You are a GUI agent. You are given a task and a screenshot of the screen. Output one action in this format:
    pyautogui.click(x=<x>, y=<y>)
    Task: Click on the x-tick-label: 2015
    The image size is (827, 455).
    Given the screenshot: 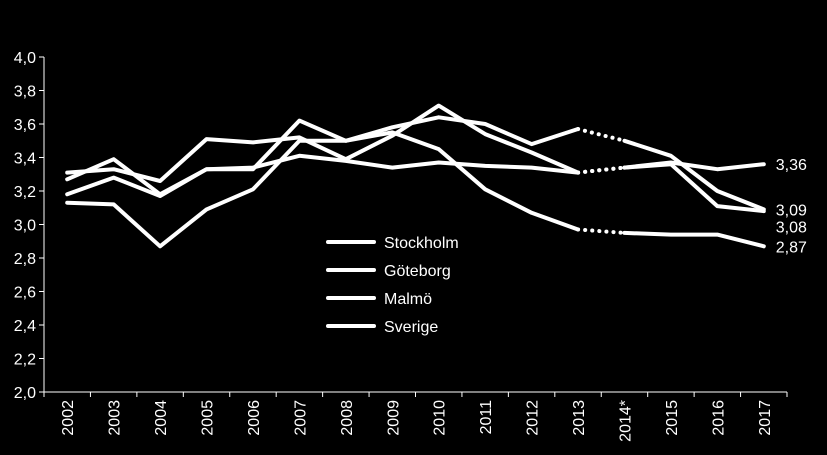 What is the action you would take?
    pyautogui.click(x=672, y=418)
    